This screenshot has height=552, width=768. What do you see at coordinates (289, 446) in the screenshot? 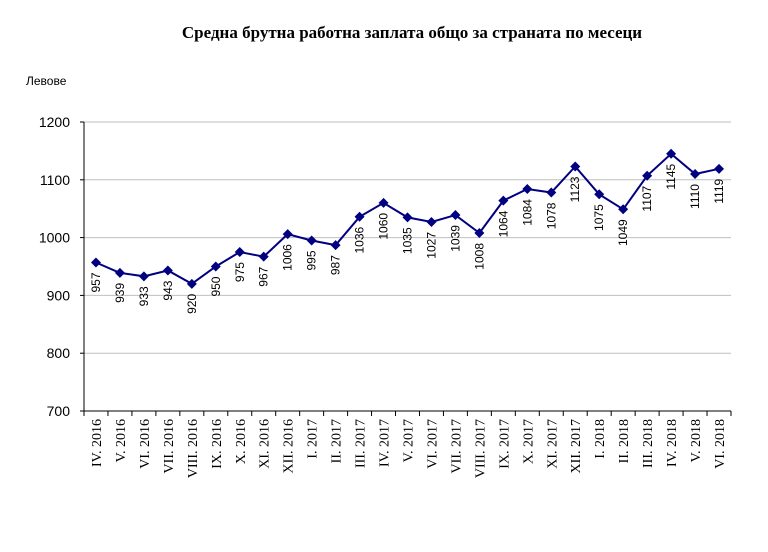
I see `x-tick-label: XII. 2016` at bounding box center [289, 446].